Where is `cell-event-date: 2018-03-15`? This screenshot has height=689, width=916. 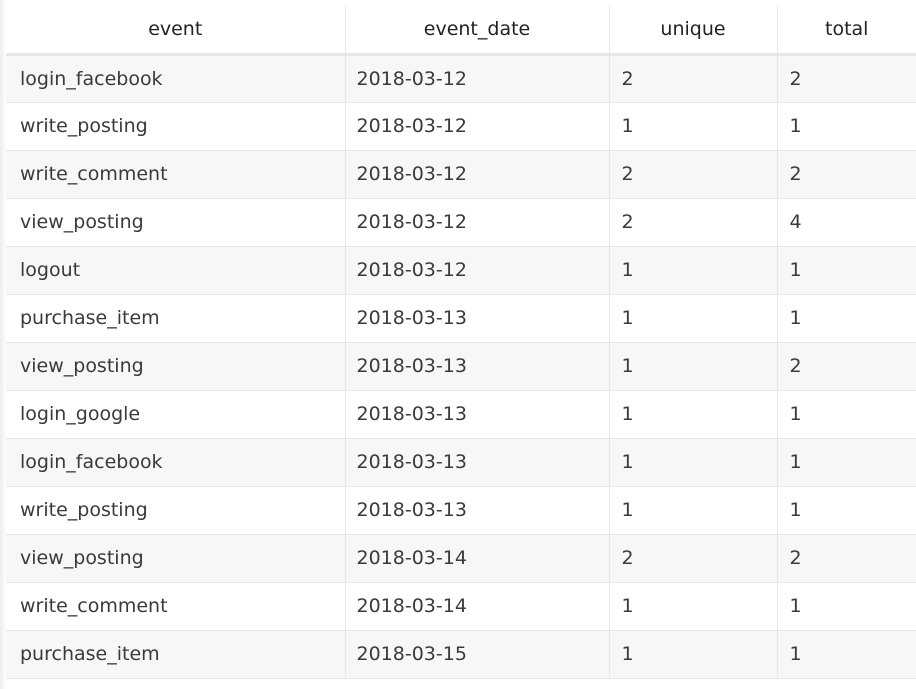
cell-event-date: 2018-03-15 is located at coordinates (477, 654).